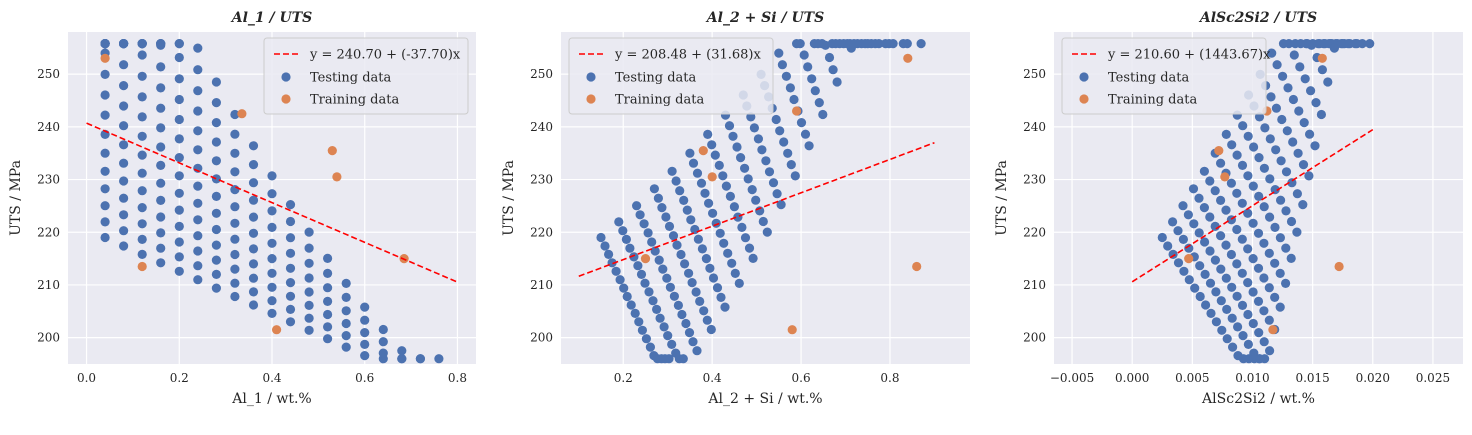 The image size is (1472, 435). What do you see at coordinates (541, 127) in the screenshot?
I see `y-tick-label: 240` at bounding box center [541, 127].